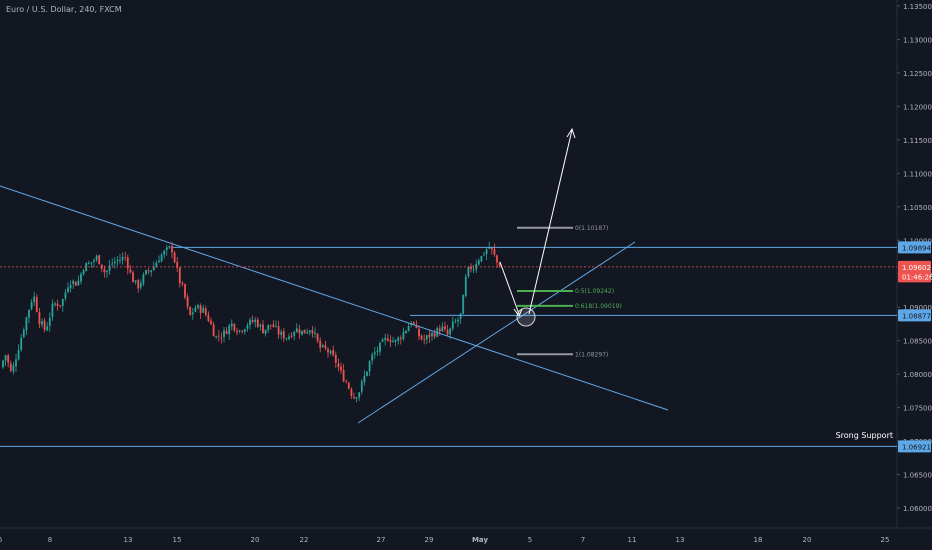  Describe the element at coordinates (571, 133) in the screenshot. I see `projection-up-arrowhead` at that location.